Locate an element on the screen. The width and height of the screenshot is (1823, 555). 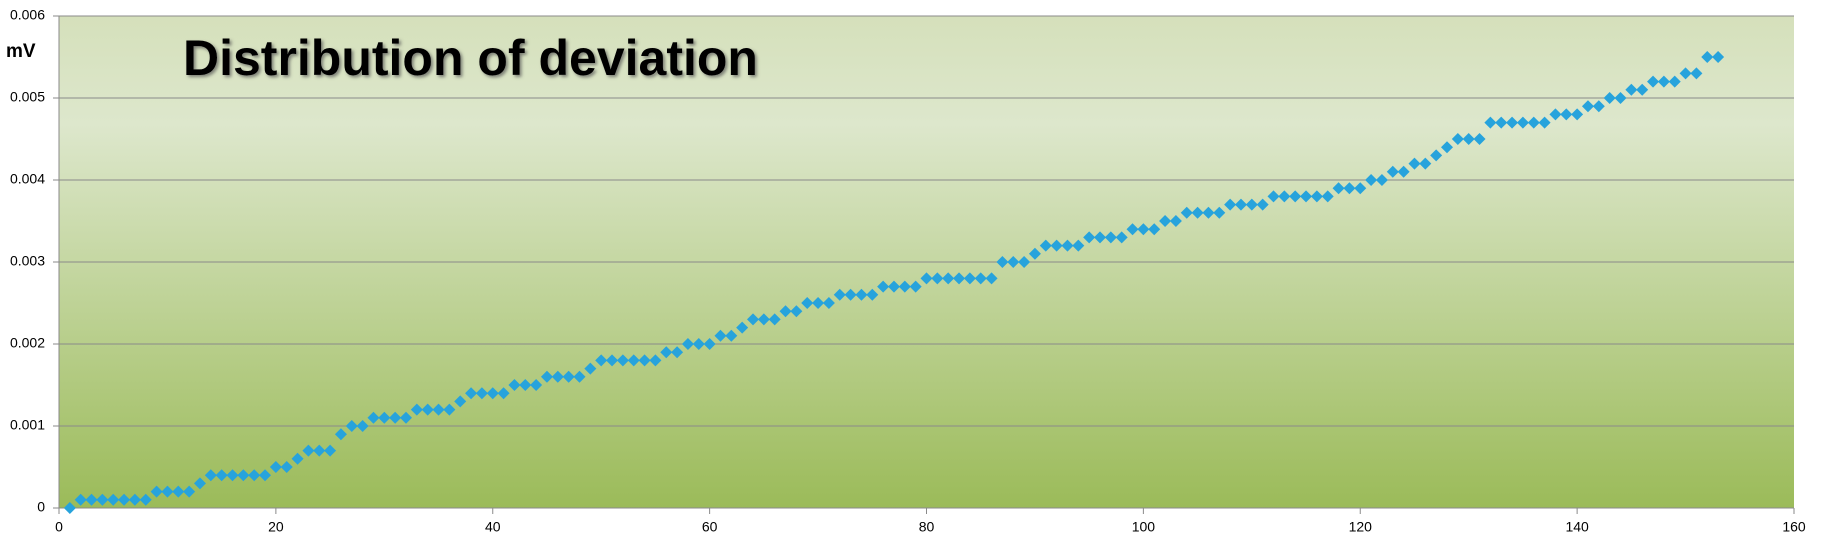
x-tick-label: 120 is located at coordinates (1361, 527).